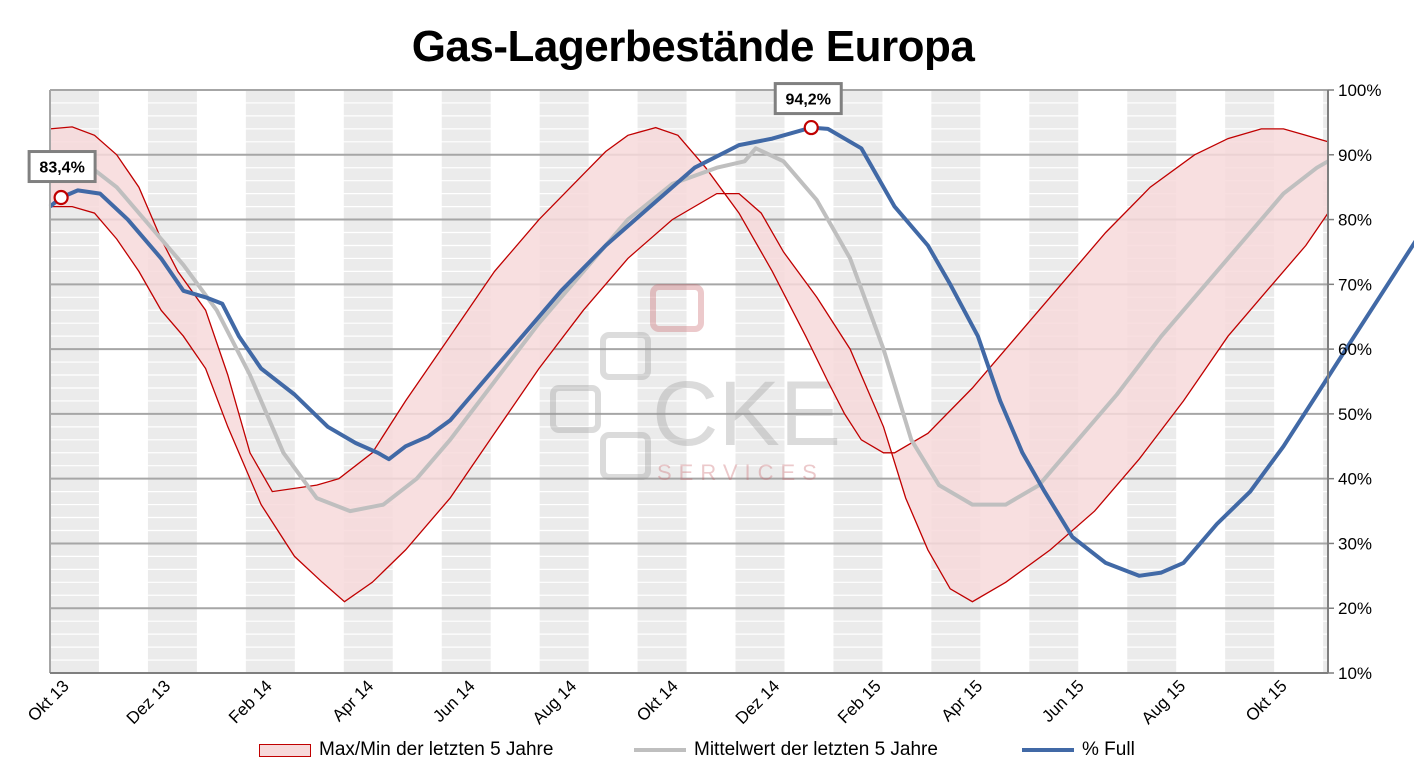 The width and height of the screenshot is (1414, 765). What do you see at coordinates (660, 750) in the screenshot?
I see `legend-swatch-mean` at bounding box center [660, 750].